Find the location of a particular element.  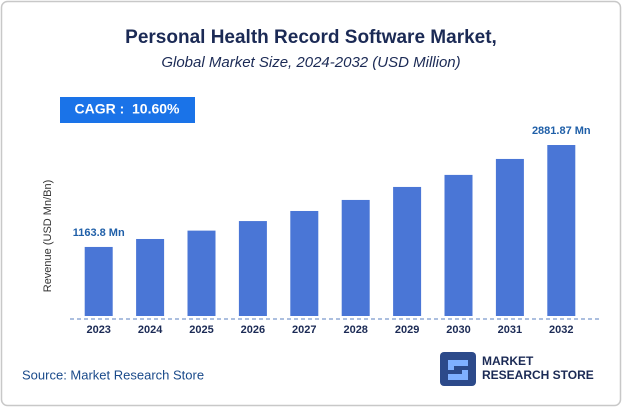

x-tick-label: 2030 is located at coordinates (458, 330).